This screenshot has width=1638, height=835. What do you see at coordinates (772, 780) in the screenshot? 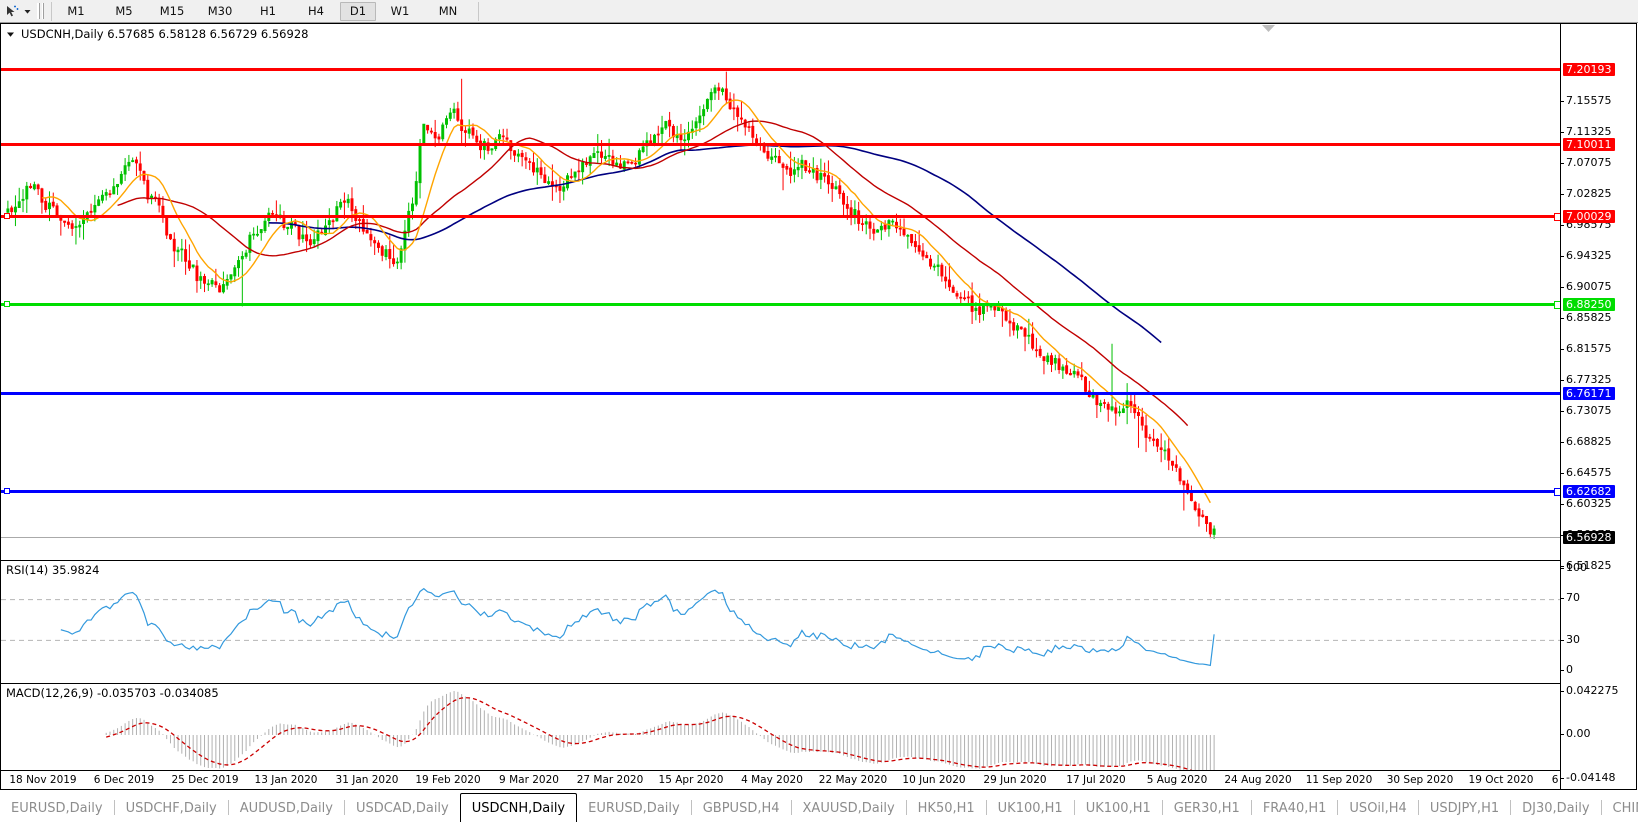
I see `time-tick-label: 4 May 2020` at bounding box center [772, 780].